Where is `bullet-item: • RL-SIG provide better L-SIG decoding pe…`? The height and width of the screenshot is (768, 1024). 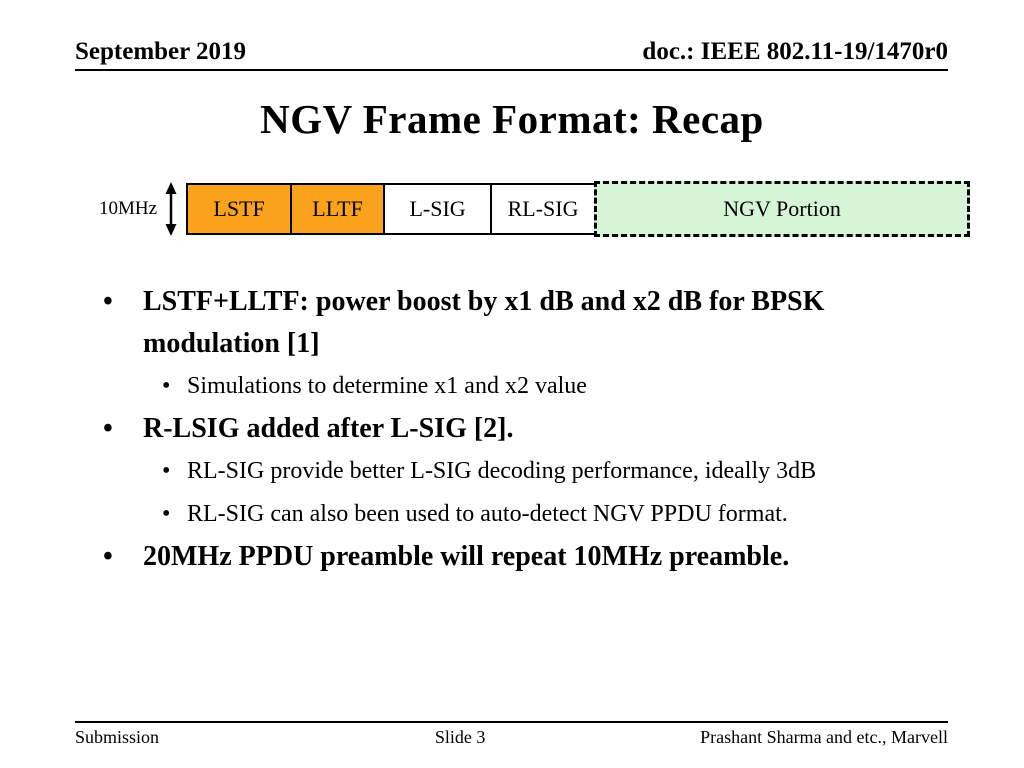 bullet-item: • RL-SIG provide better L-SIG decoding pe… is located at coordinates (540, 471).